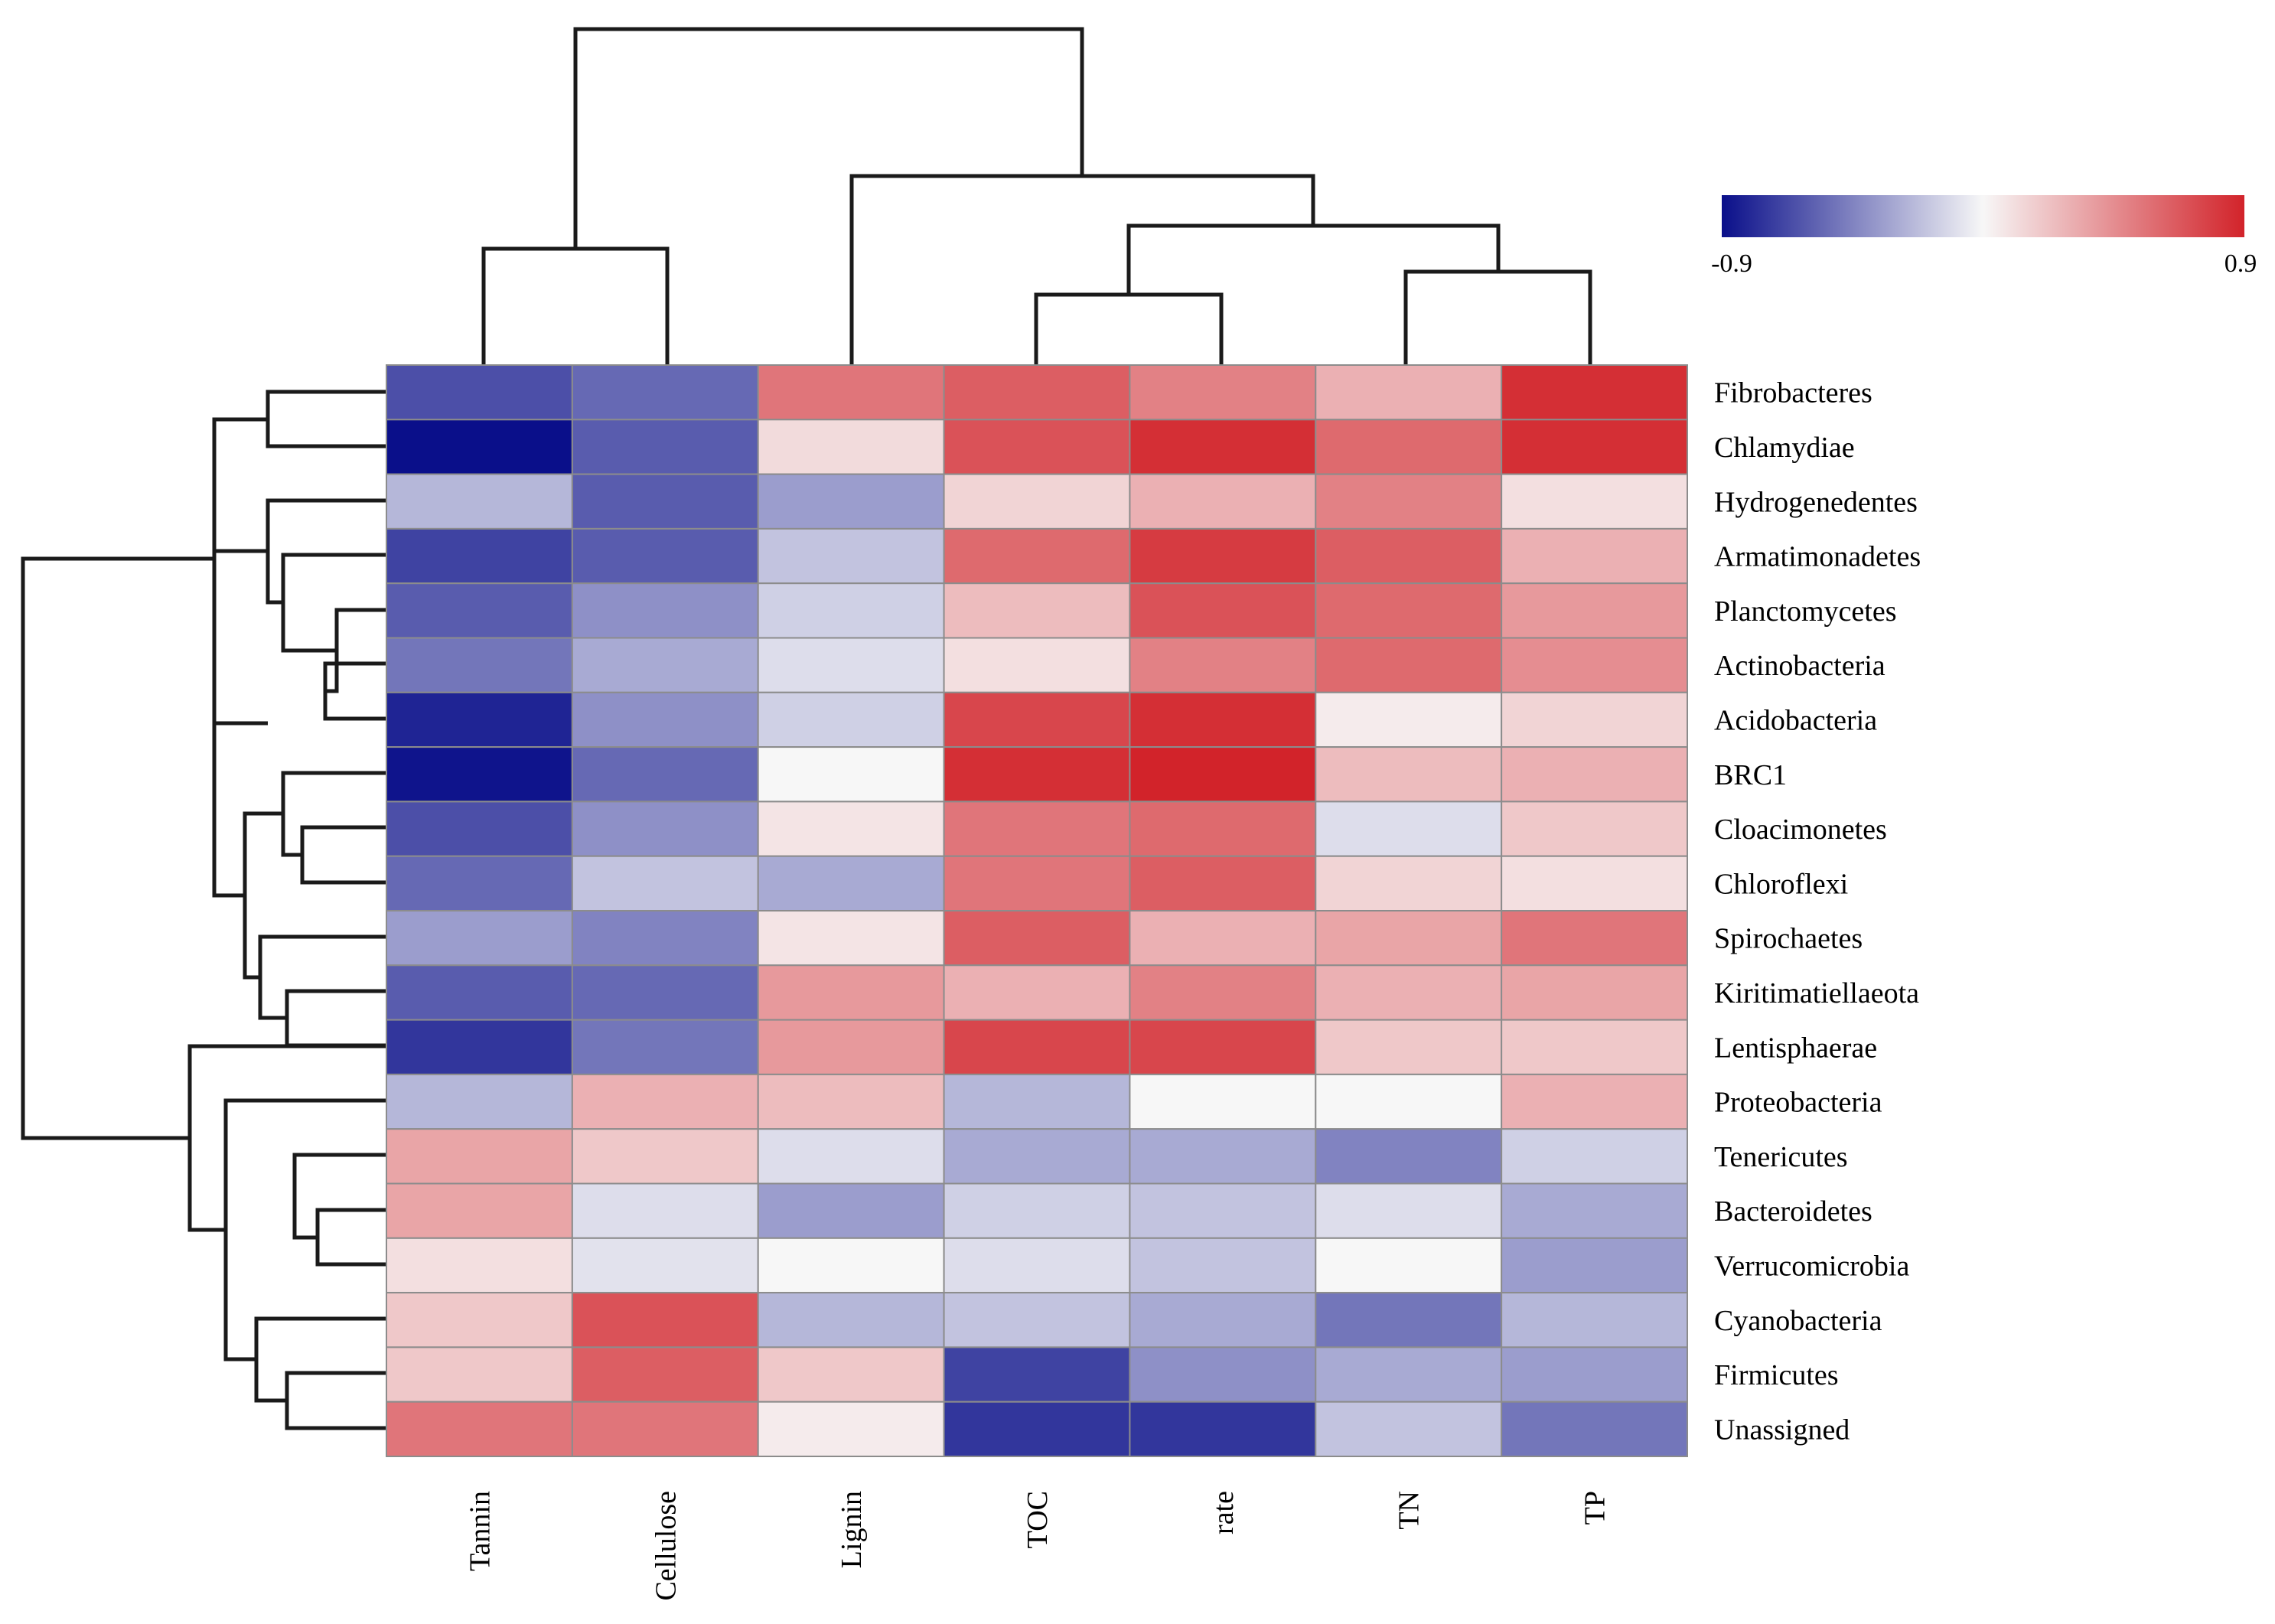  Describe the element at coordinates (1223, 829) in the screenshot. I see `heatmap-cell-cloacimonetes-rate` at that location.